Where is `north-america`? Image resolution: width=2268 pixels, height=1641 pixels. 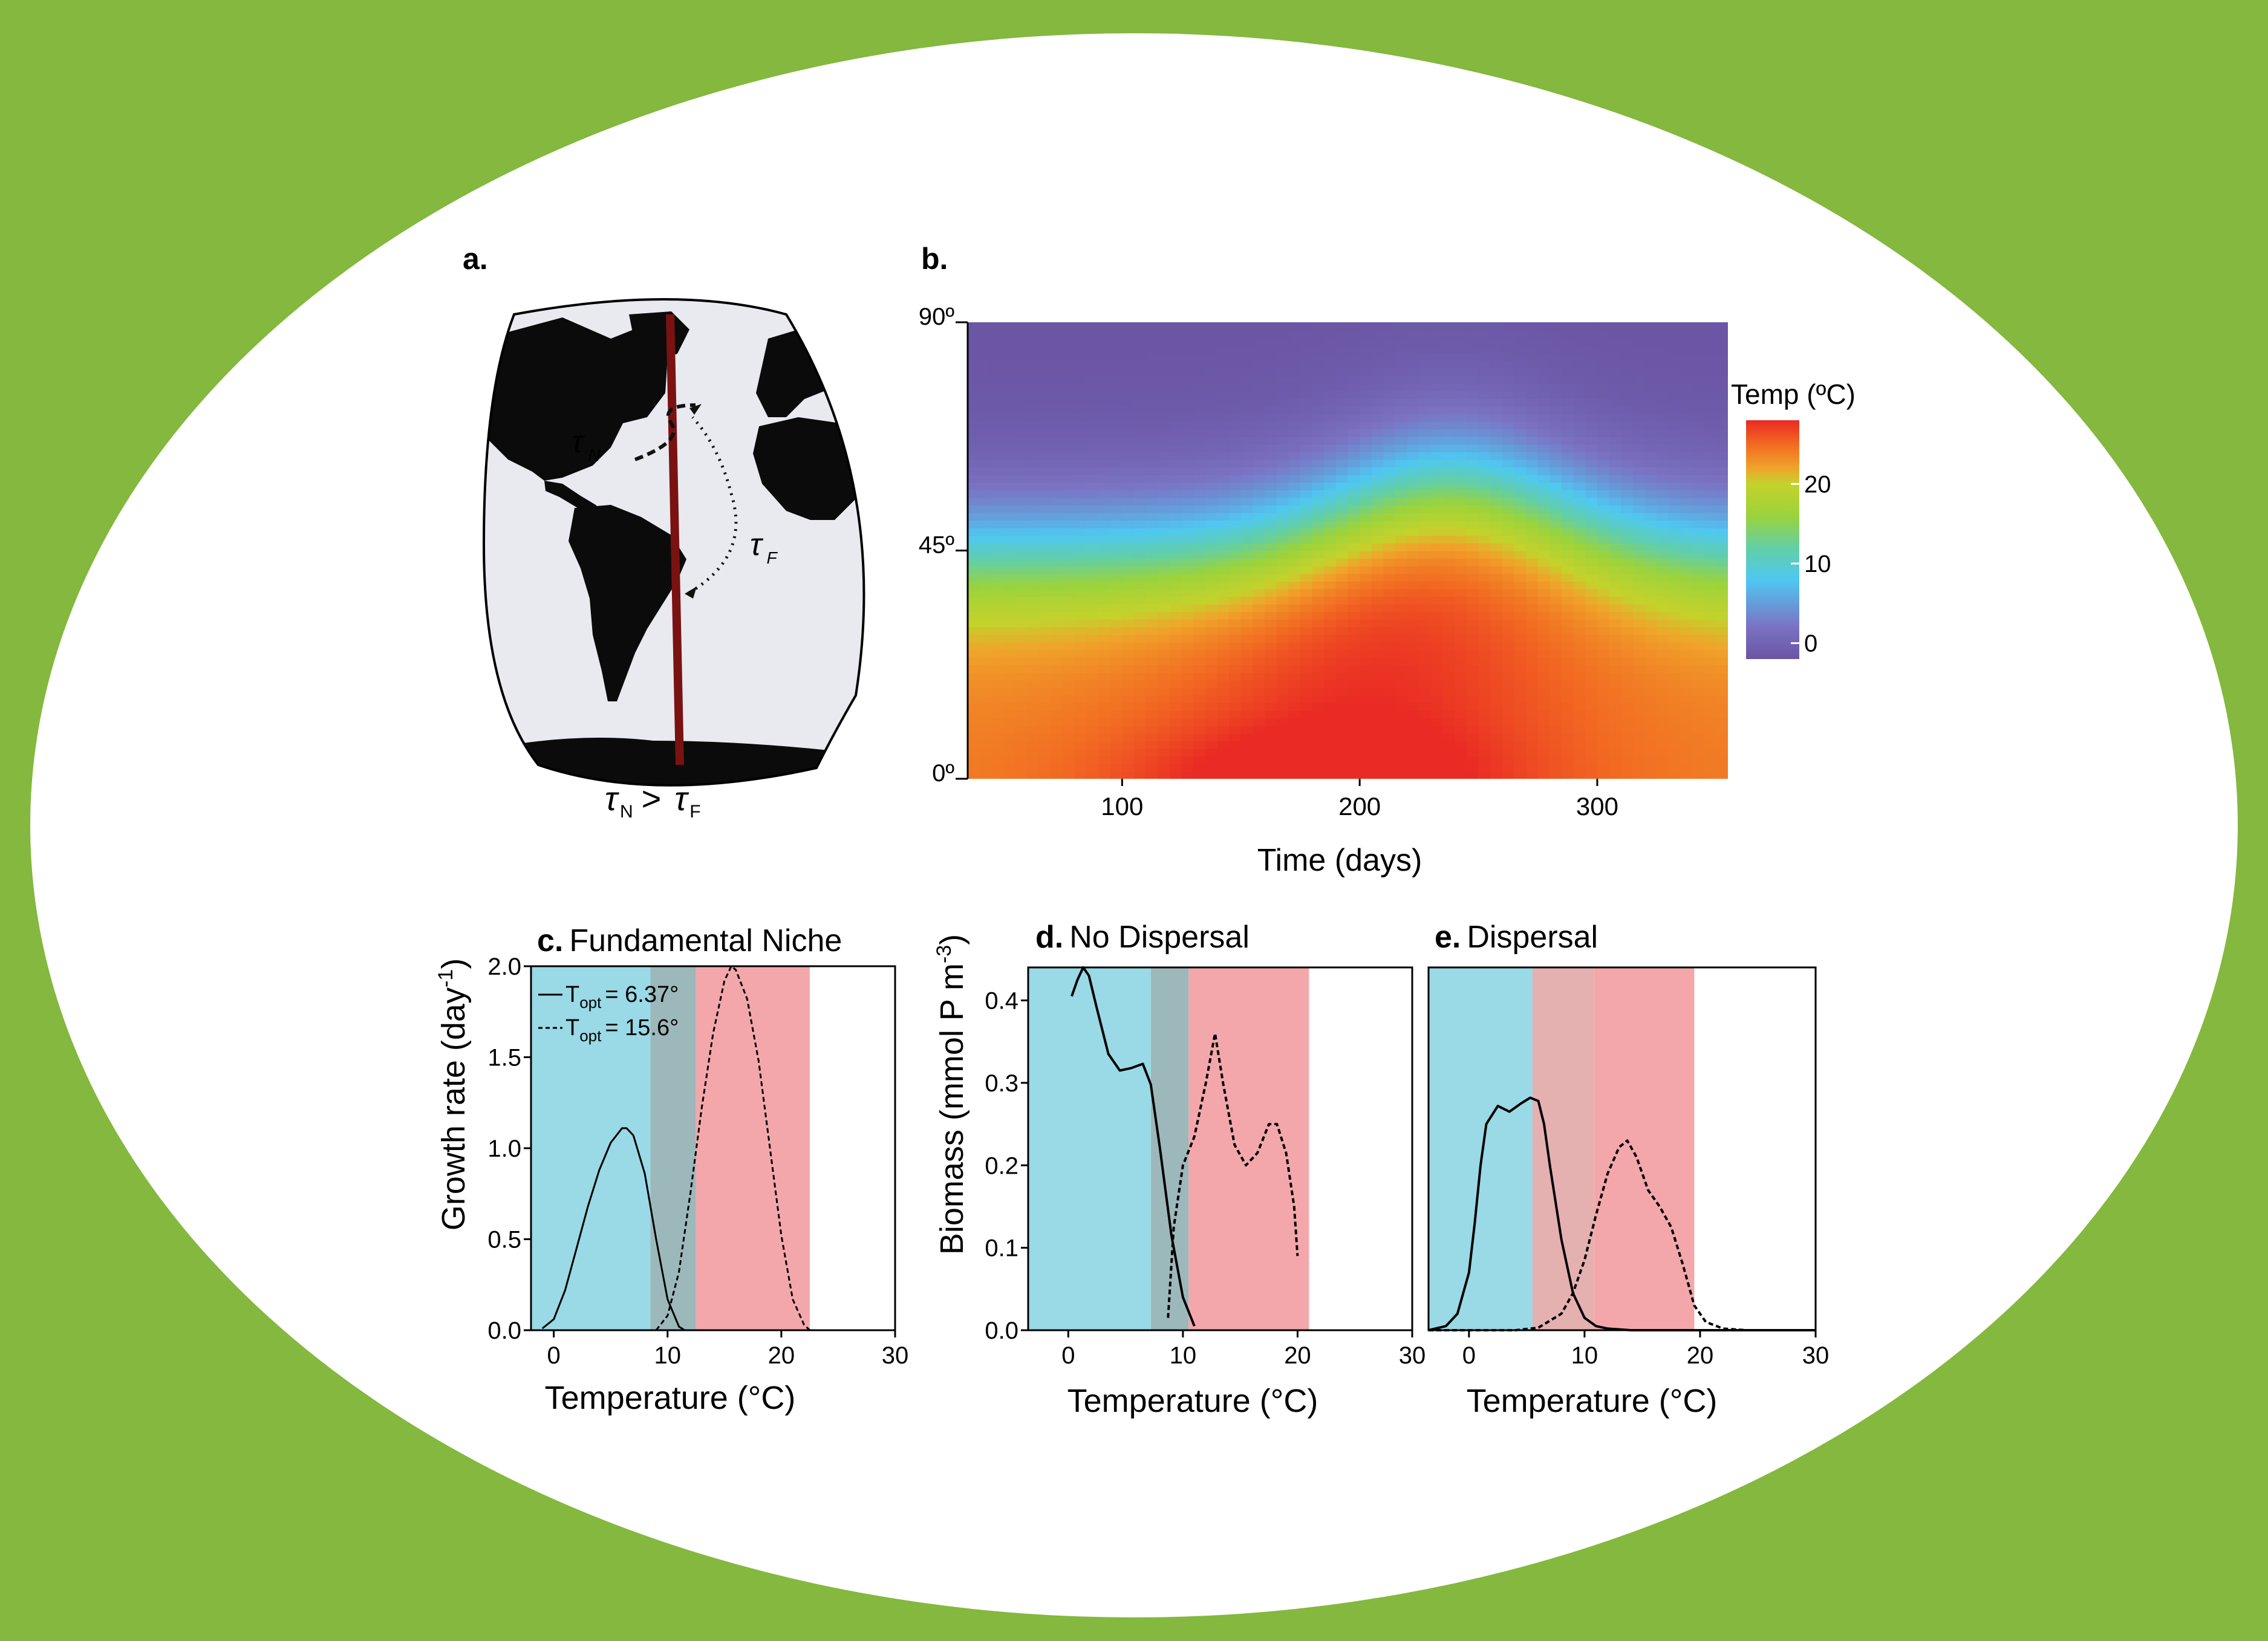
north-america is located at coordinates (576, 399).